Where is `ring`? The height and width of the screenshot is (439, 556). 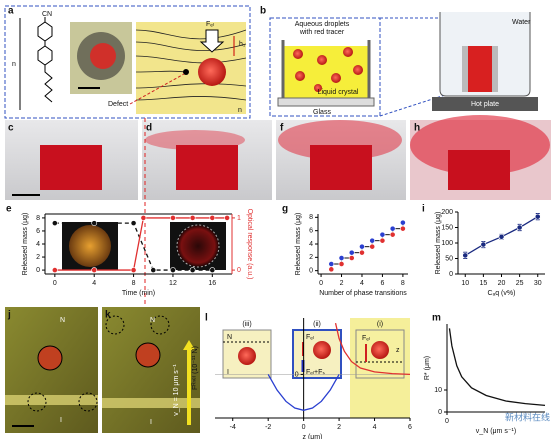 ring is located at coordinates (45, 31).